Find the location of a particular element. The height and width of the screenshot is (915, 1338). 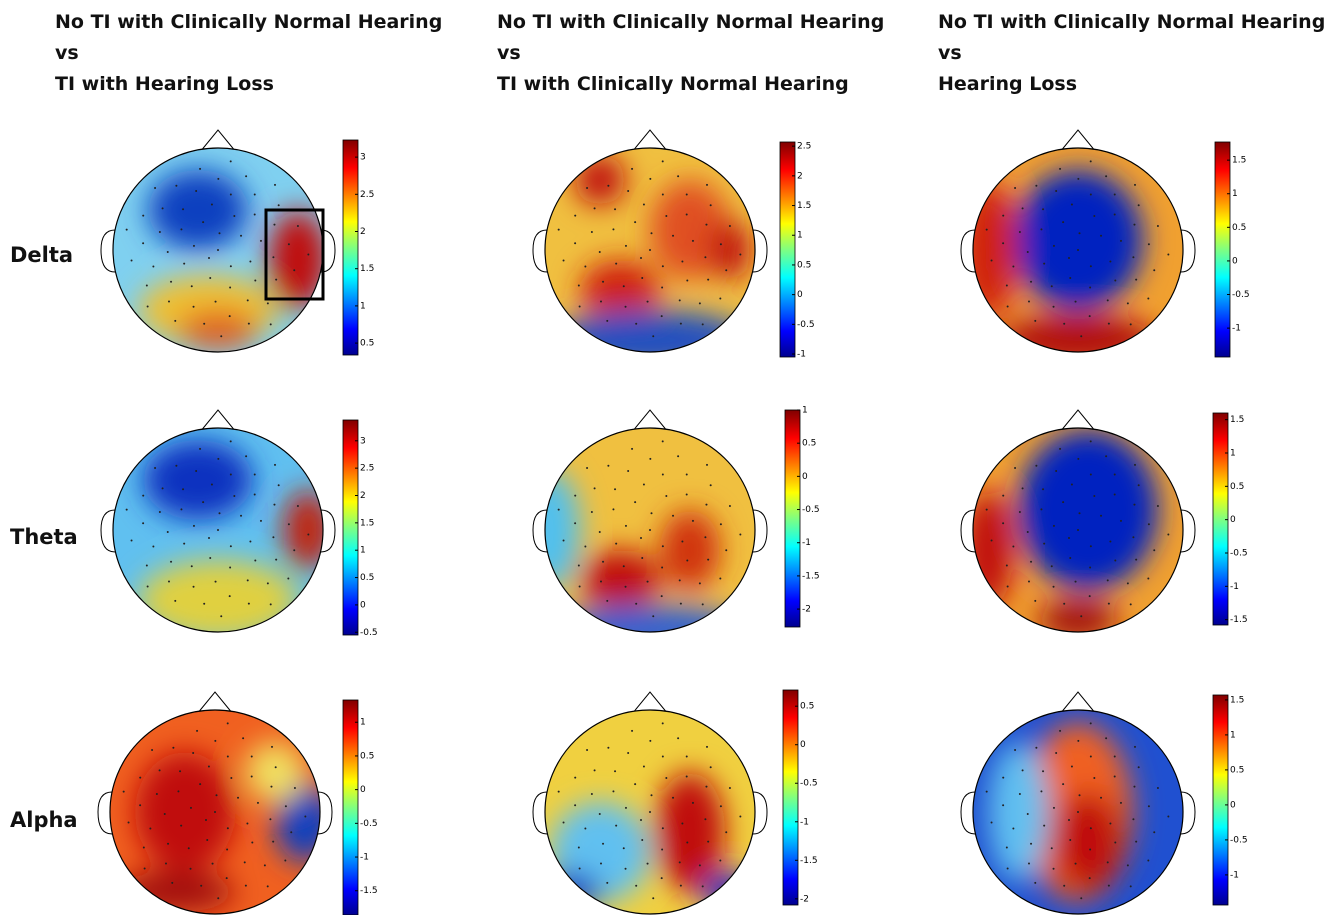

nose is located at coordinates (1078, 703).